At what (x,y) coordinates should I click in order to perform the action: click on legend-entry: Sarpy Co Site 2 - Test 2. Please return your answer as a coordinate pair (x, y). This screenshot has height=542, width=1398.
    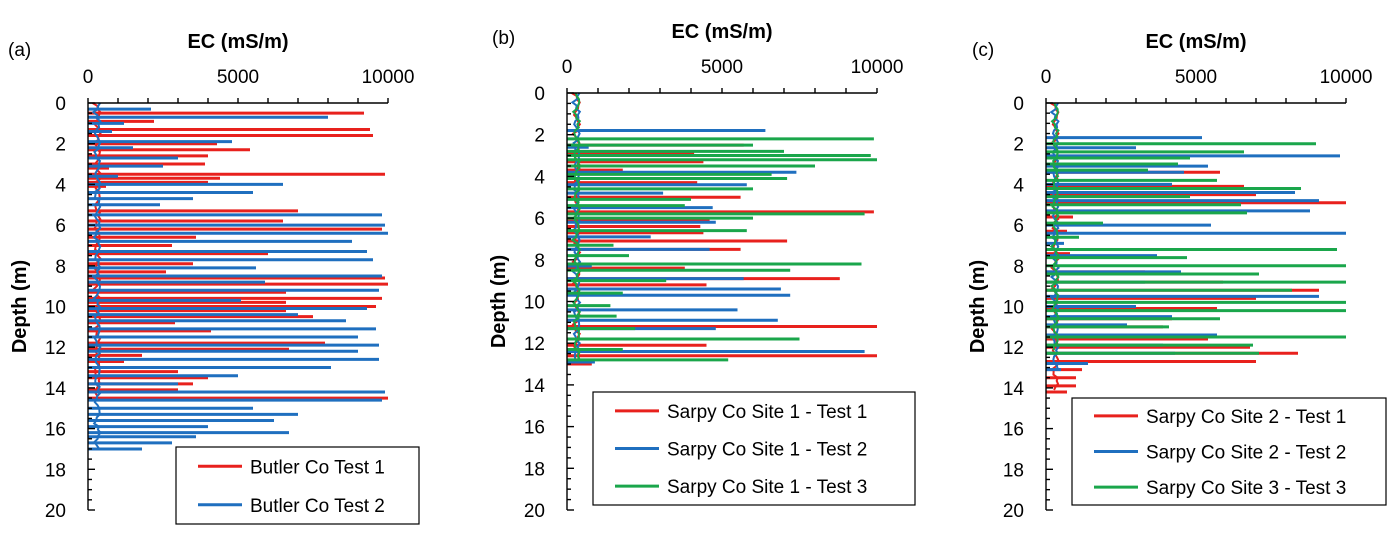
    Looking at the image, I should click on (1246, 453).